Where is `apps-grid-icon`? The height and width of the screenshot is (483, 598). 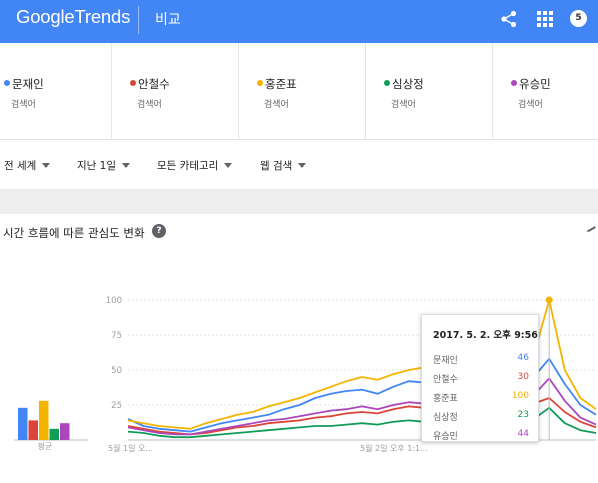 apps-grid-icon is located at coordinates (545, 19).